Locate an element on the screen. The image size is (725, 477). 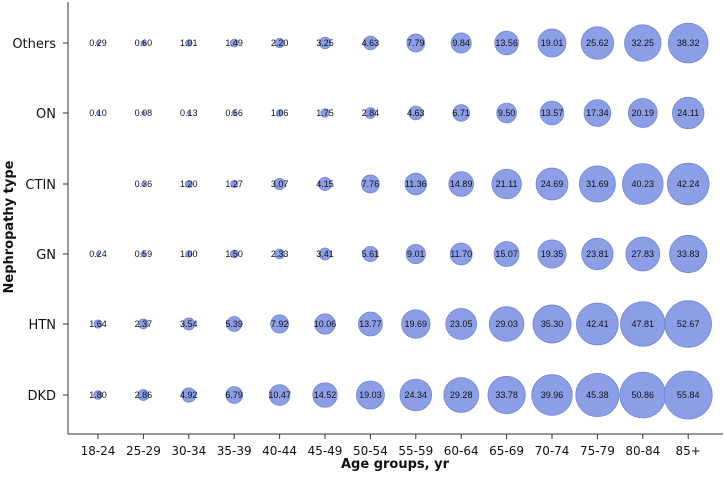
bubble-value-label: 52.67 is located at coordinates (688, 324).